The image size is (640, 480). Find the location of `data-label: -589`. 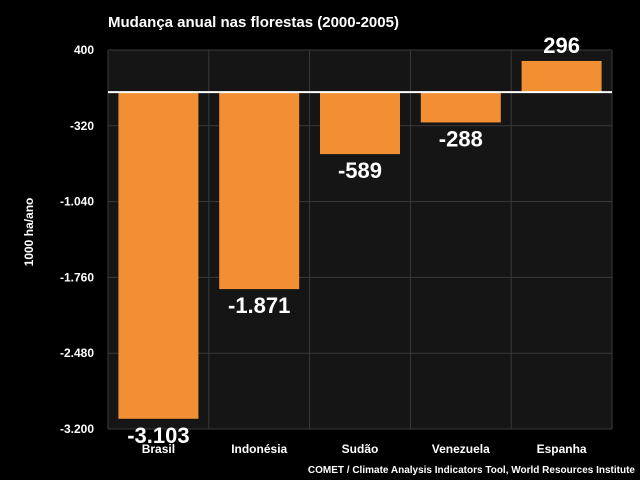

data-label: -589 is located at coordinates (360, 170).